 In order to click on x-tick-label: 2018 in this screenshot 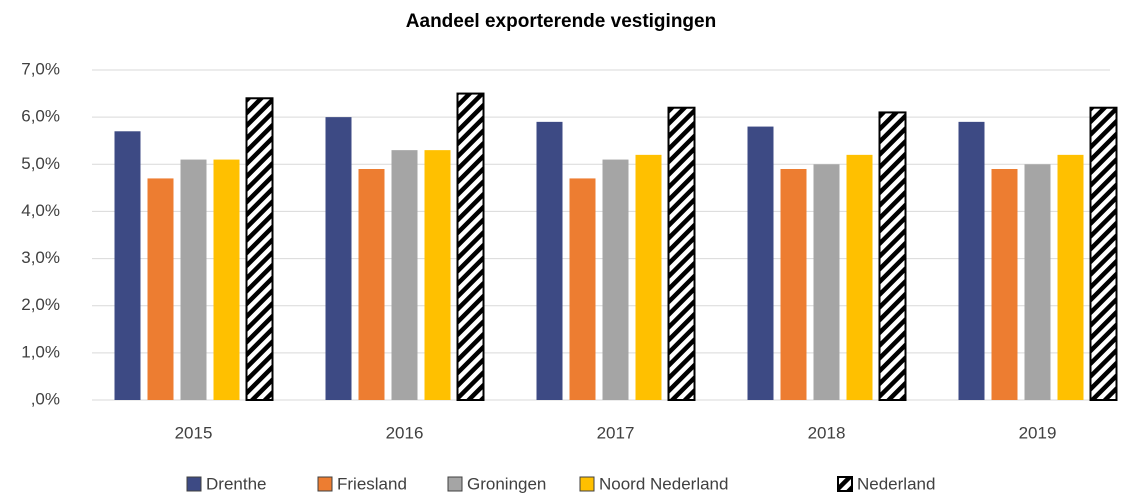, I will do `click(827, 432)`.